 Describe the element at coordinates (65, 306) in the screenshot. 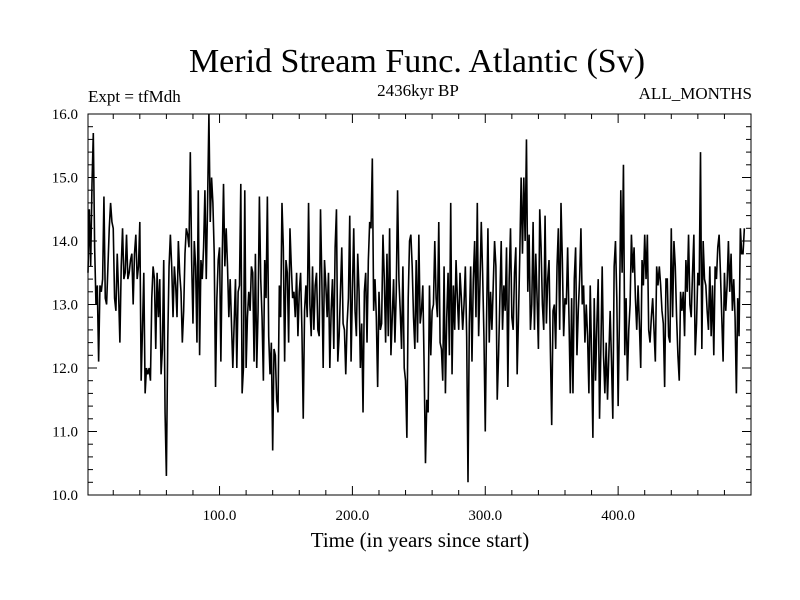

I see `y-tick-label: 13.0` at that location.